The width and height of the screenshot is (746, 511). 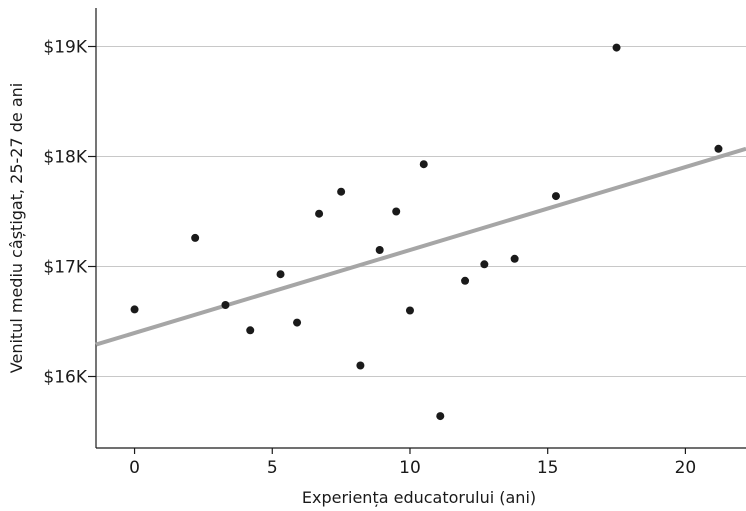 I want to click on x-tick-label-0: 0, so click(x=134, y=468).